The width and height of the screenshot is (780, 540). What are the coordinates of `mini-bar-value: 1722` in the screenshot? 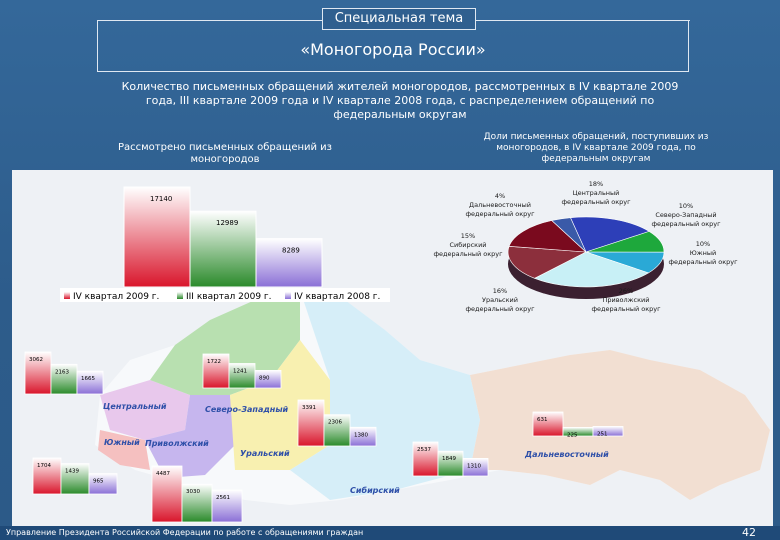 It's located at (214, 362).